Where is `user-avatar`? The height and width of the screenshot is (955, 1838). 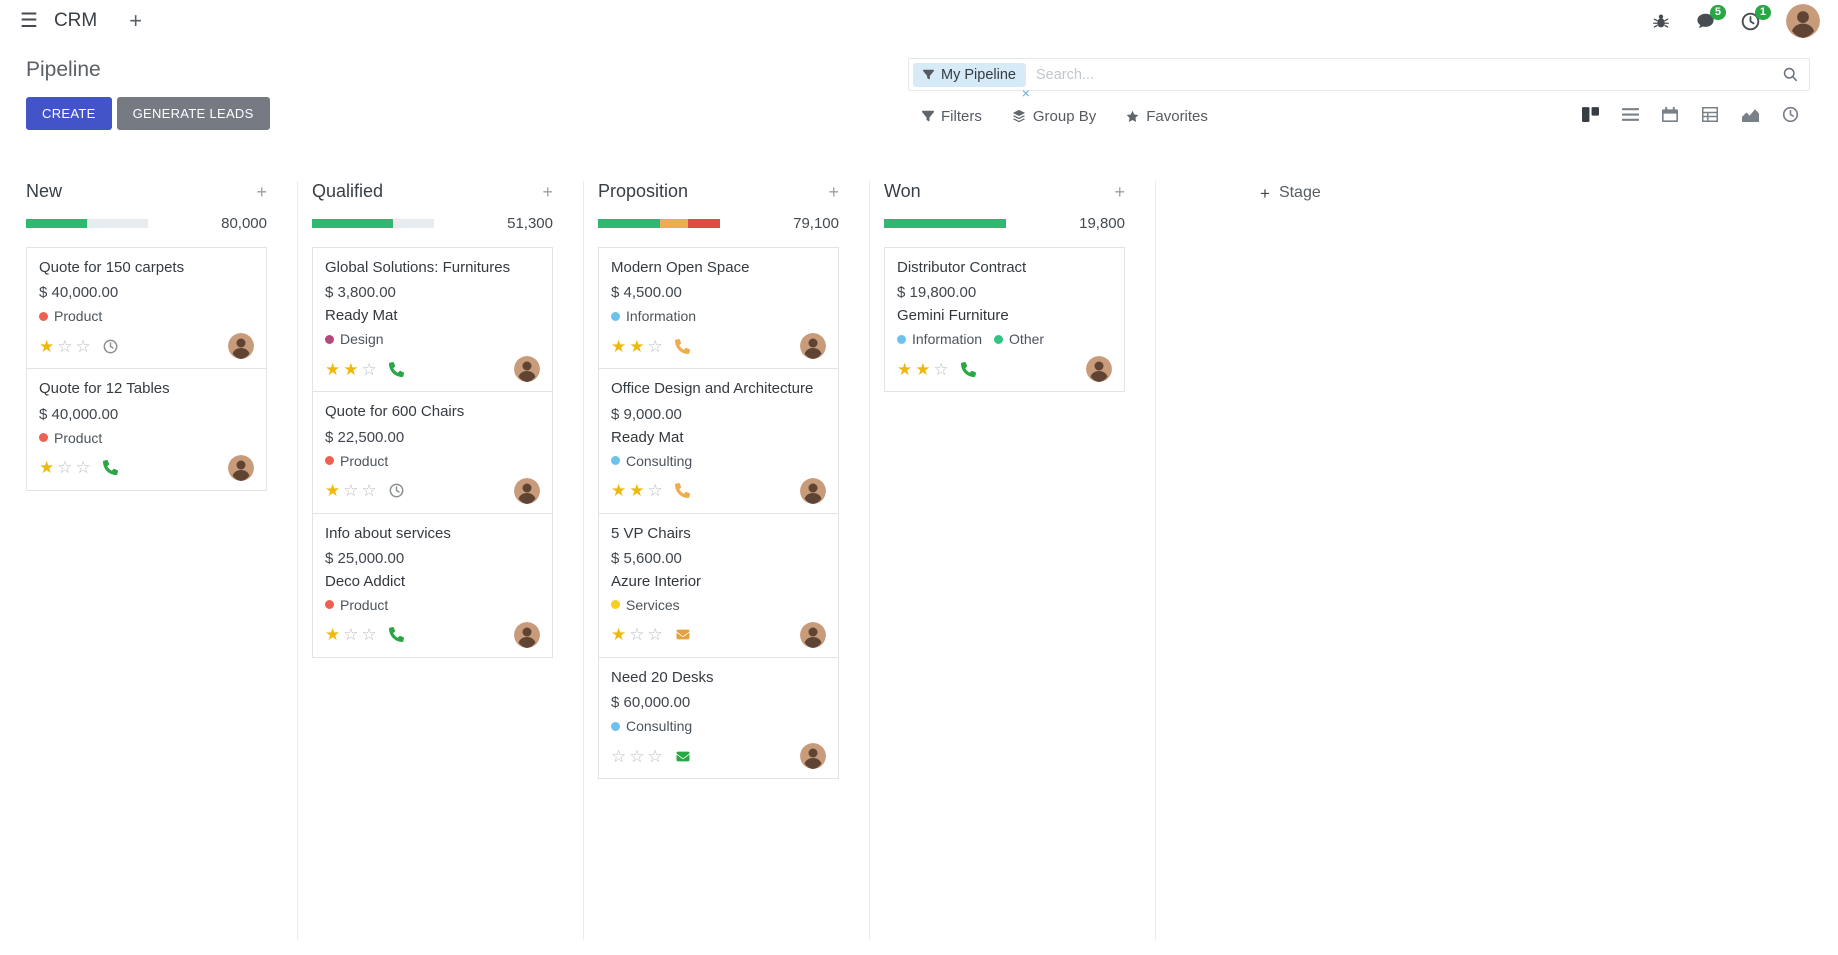 user-avatar is located at coordinates (1803, 21).